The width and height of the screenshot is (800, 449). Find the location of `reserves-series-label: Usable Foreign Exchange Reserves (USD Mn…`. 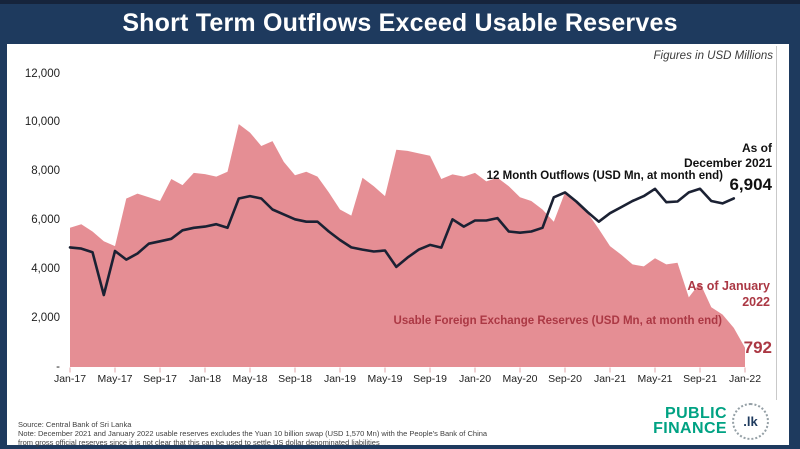

reserves-series-label: Usable Foreign Exchange Reserves (USD Mn… is located at coordinates (557, 321).